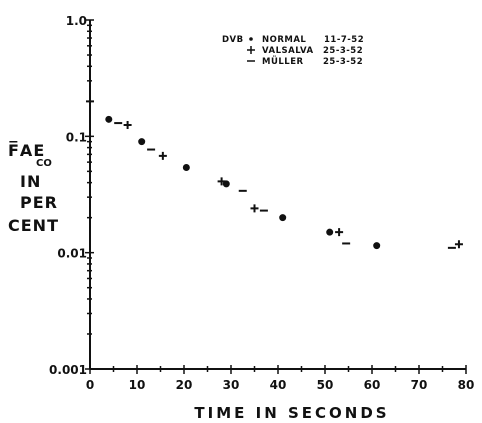  What do you see at coordinates (305, 61) in the screenshot?
I see `legend-entry-muller: MÜLLER 25-3-52` at bounding box center [305, 61].